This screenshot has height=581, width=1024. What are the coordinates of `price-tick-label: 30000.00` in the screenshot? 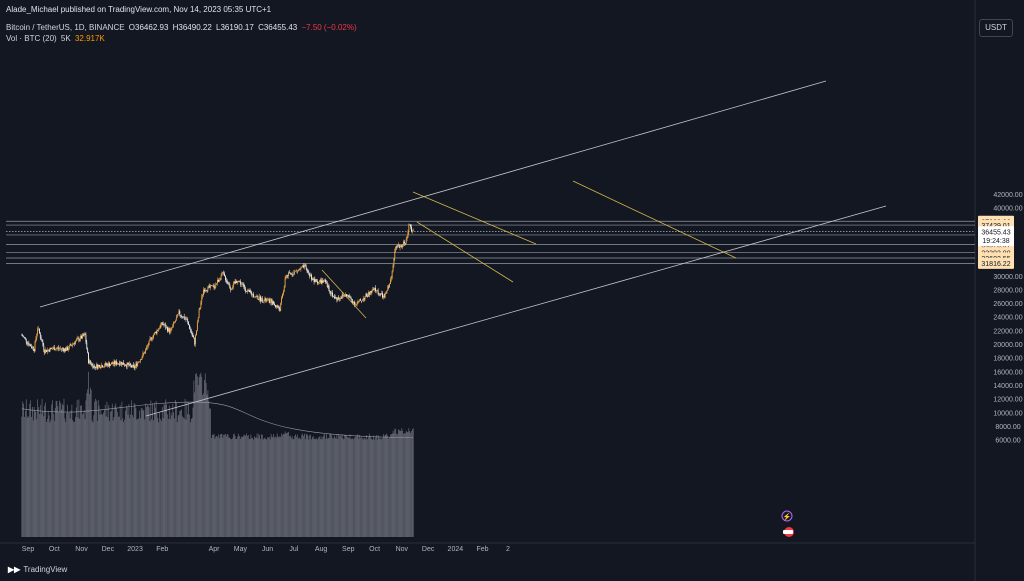 It's located at (1007, 277).